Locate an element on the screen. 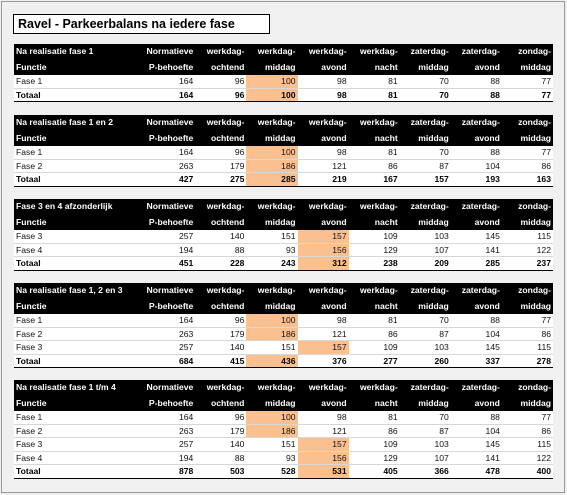 Image resolution: width=567 pixels, height=495 pixels. total-cell: 163 is located at coordinates (527, 179).